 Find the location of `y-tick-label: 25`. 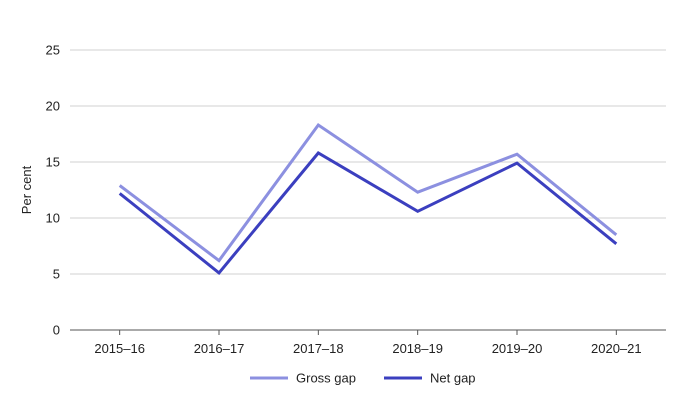

y-tick-label: 25 is located at coordinates (53, 50).